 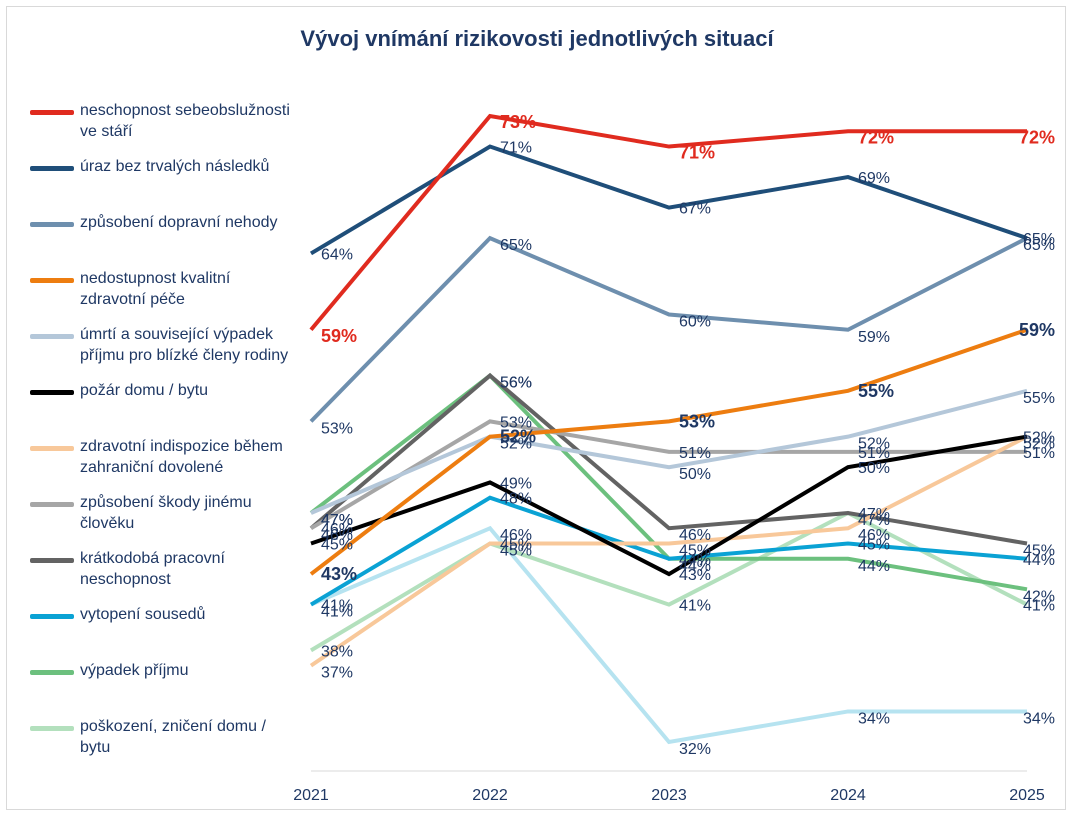 I want to click on data-label: 48%, so click(x=516, y=499).